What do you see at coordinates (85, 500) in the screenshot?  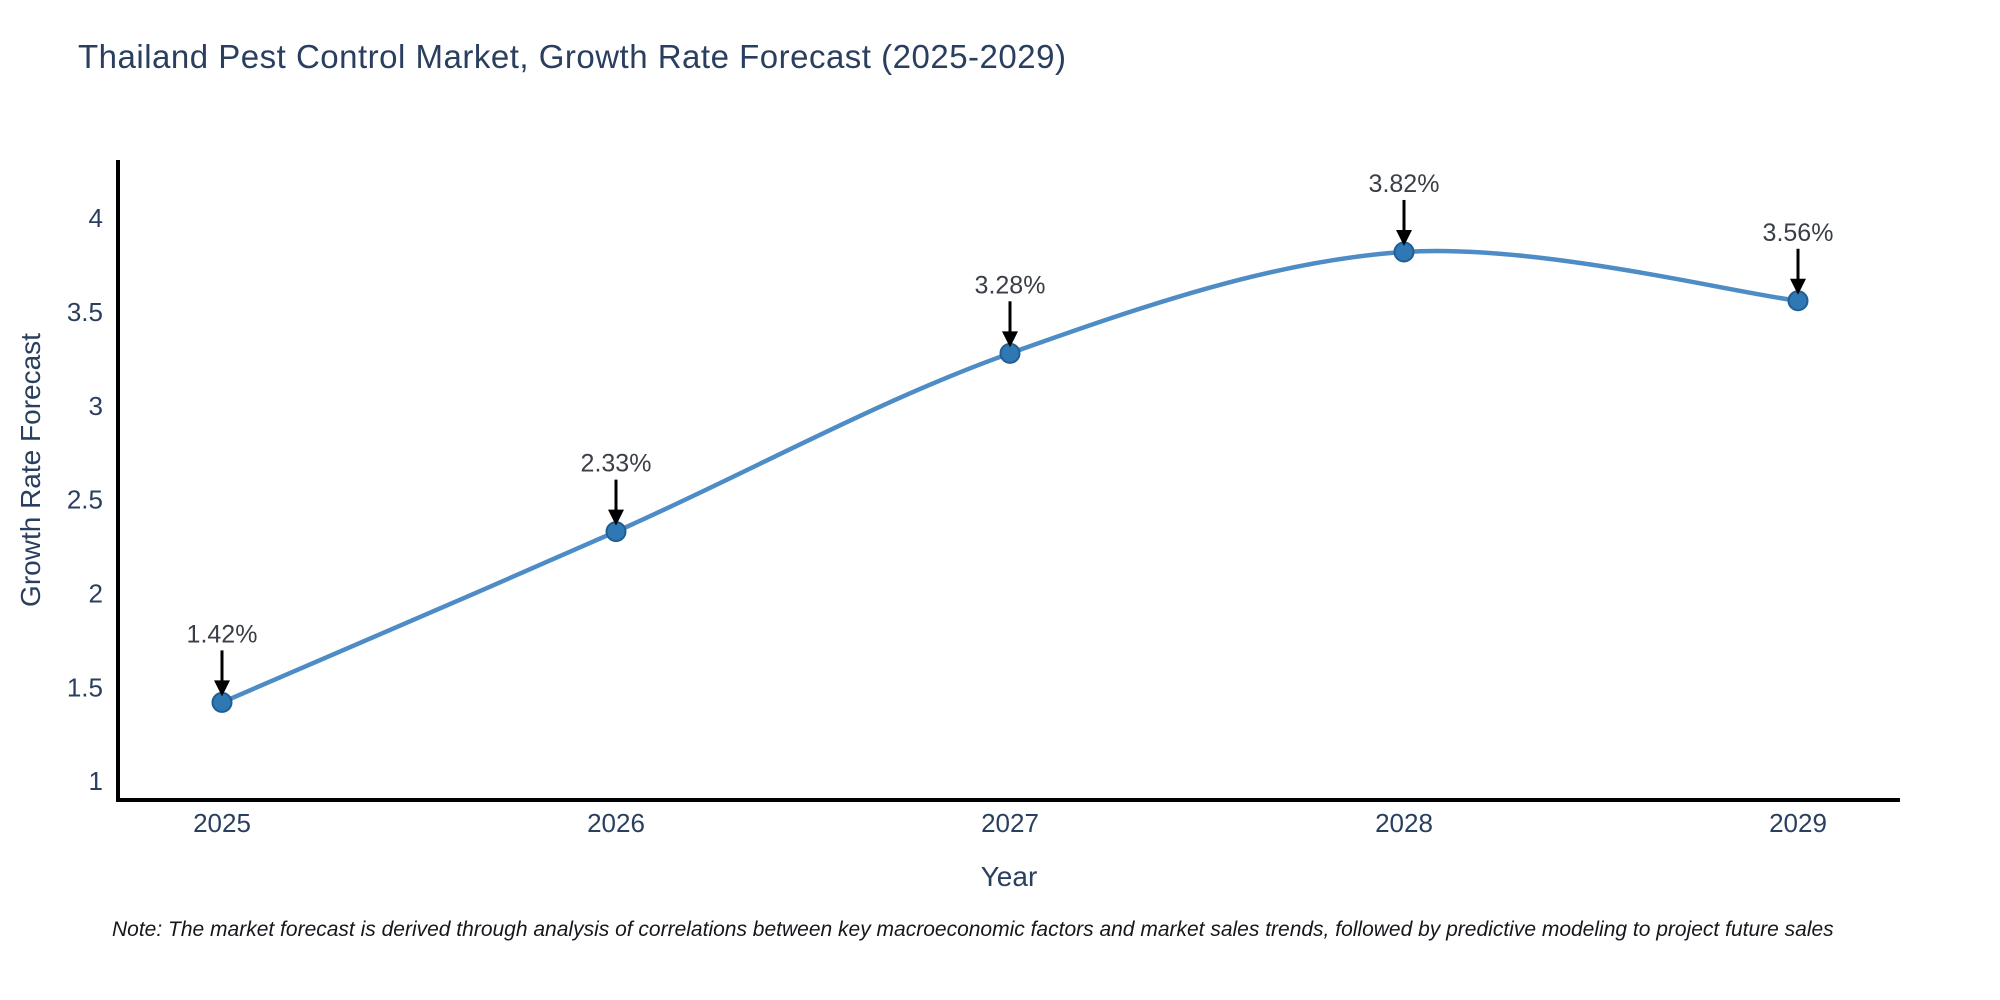 I see `y-tick-label: 2.5` at bounding box center [85, 500].